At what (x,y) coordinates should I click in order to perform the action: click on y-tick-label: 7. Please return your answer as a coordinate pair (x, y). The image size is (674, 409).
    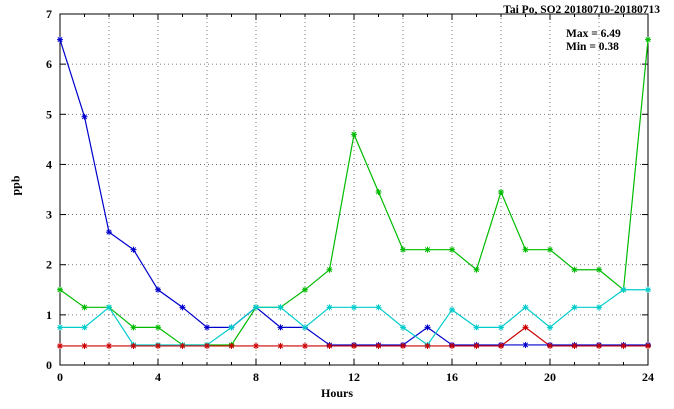
    Looking at the image, I should click on (49, 14).